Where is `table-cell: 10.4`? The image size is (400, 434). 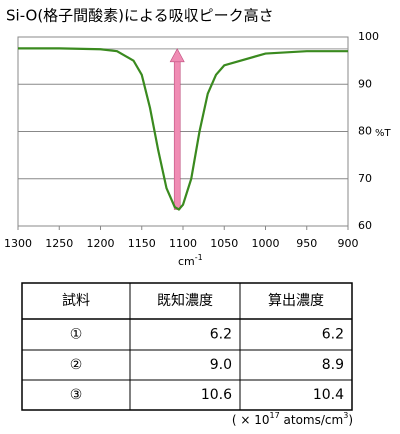
table-cell: 10.4 is located at coordinates (328, 395).